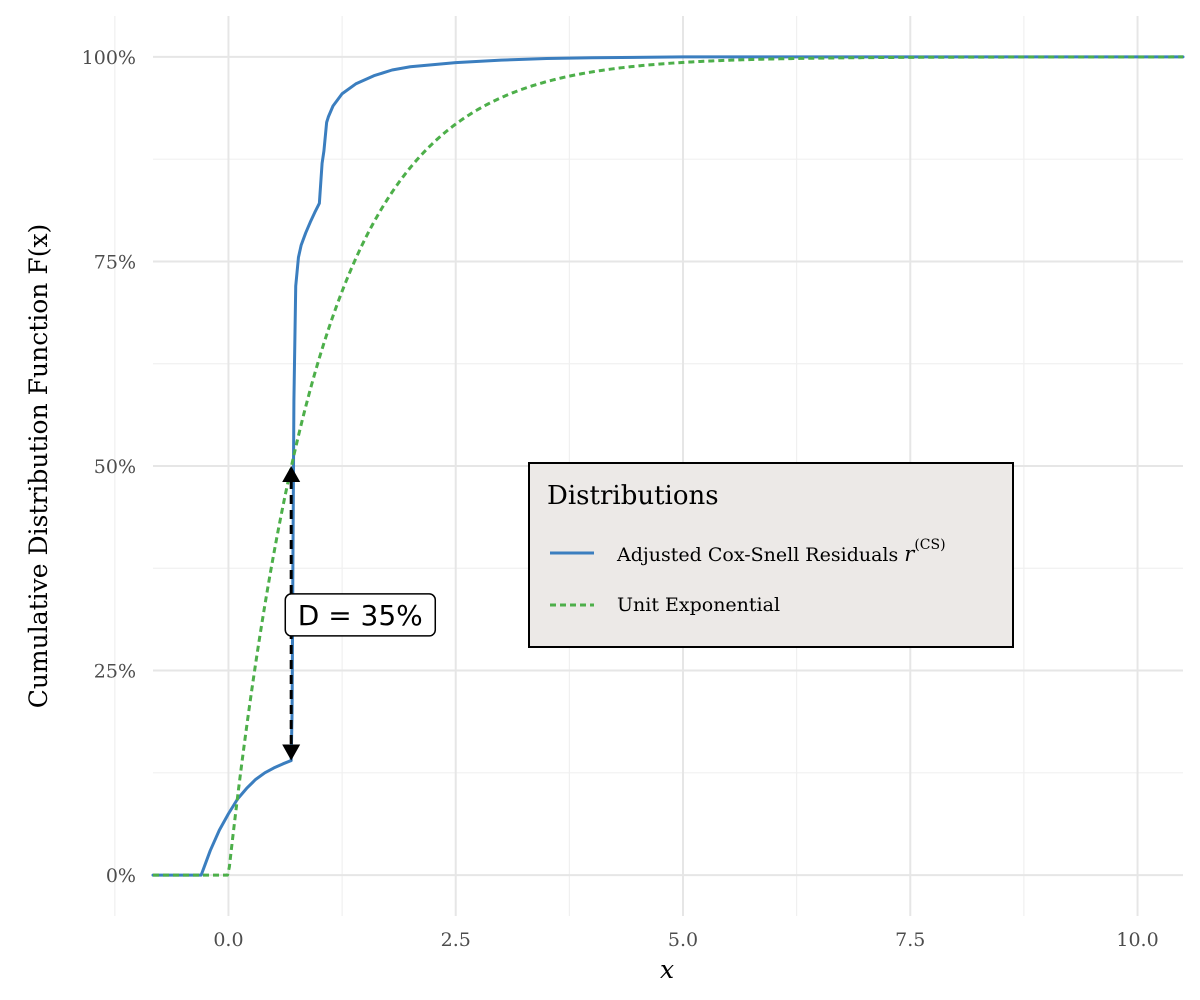  I want to click on y-tick-label-0: 0%, so click(121, 876).